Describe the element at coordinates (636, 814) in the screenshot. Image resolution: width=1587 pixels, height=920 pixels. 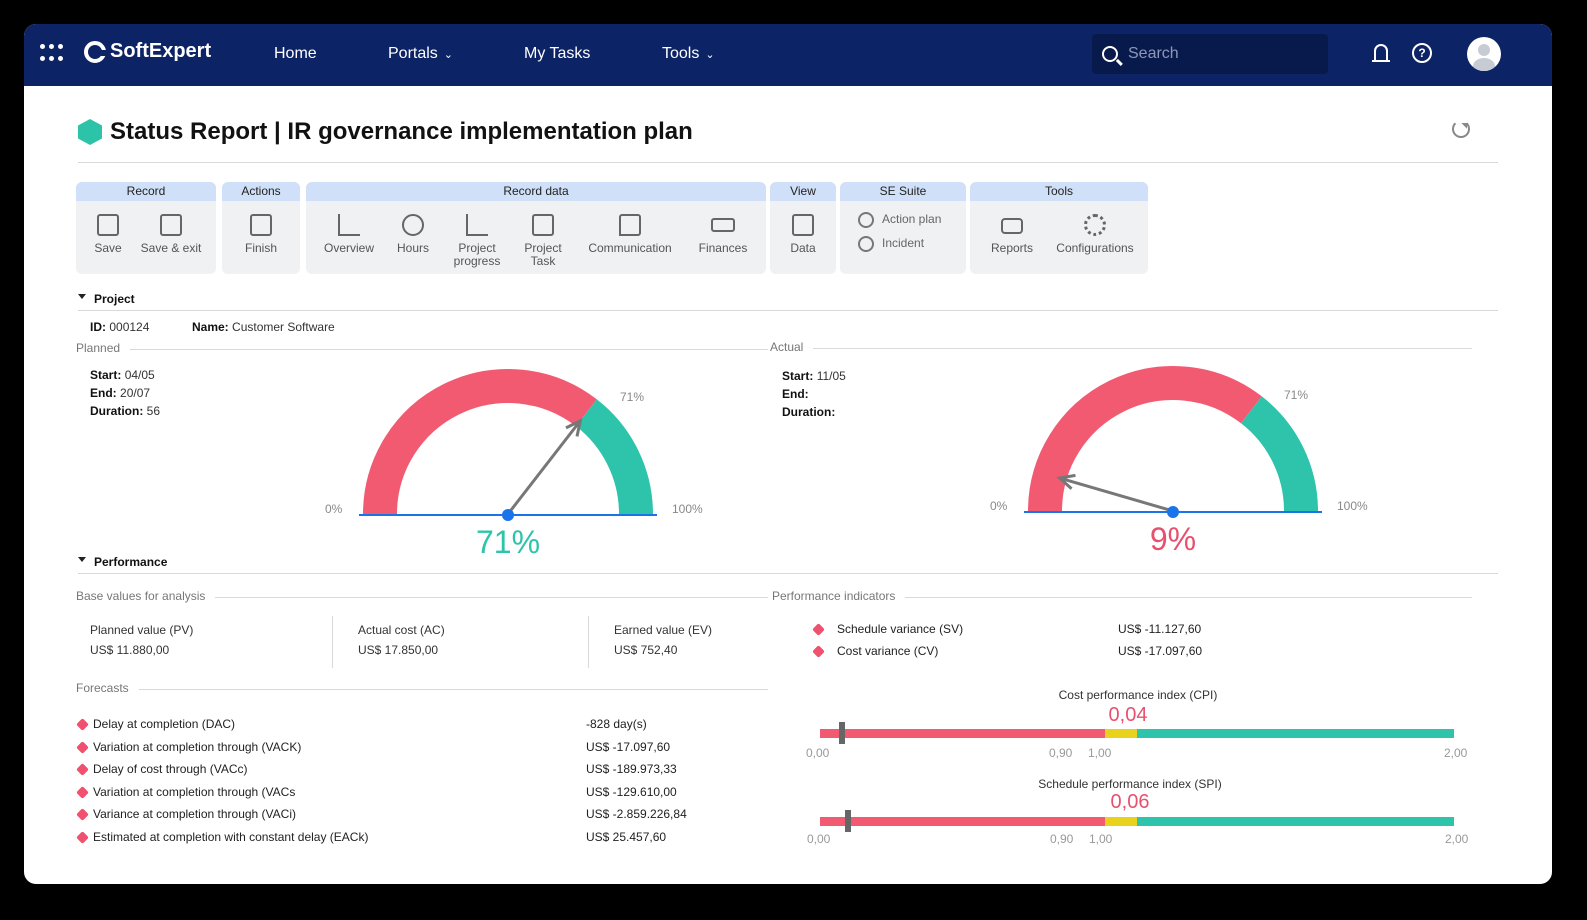
I see `forecast-value: US$ -2.859.226,84` at that location.